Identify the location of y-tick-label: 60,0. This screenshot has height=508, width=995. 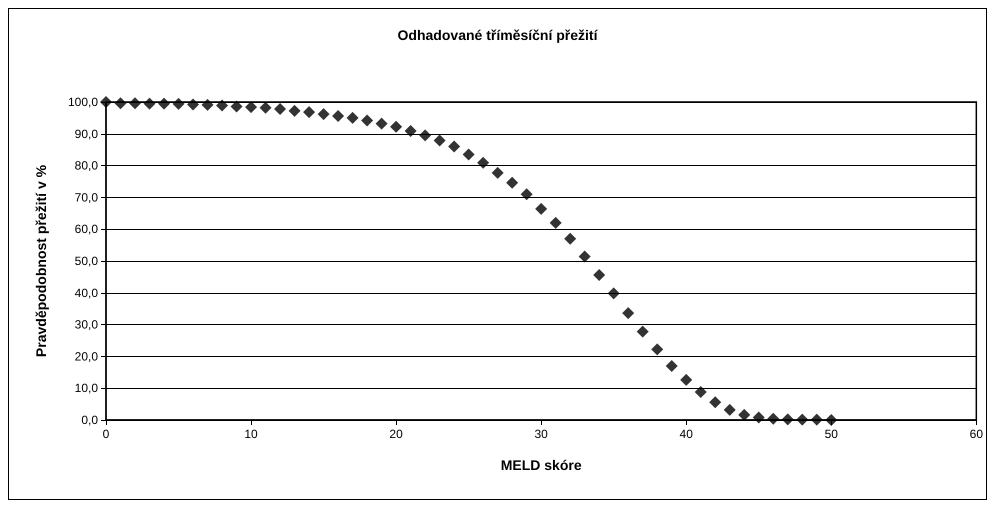
(86, 229).